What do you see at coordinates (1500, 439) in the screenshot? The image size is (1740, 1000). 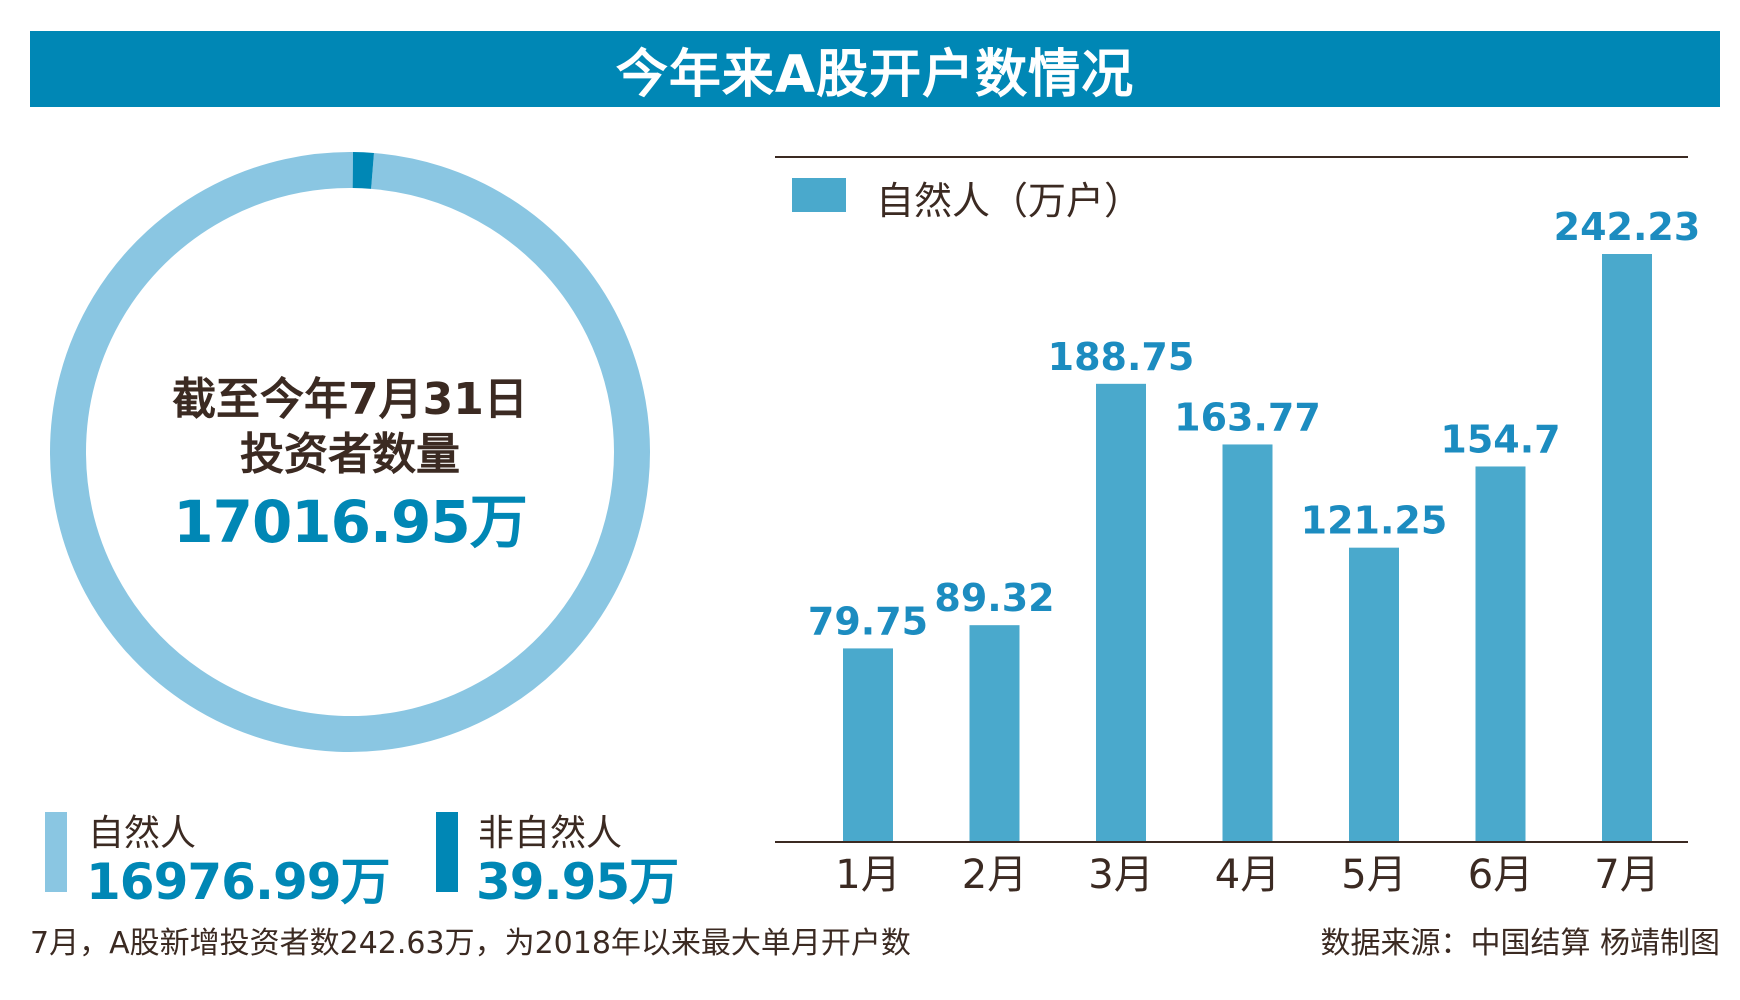 I see `bar-value-label: 154.7` at bounding box center [1500, 439].